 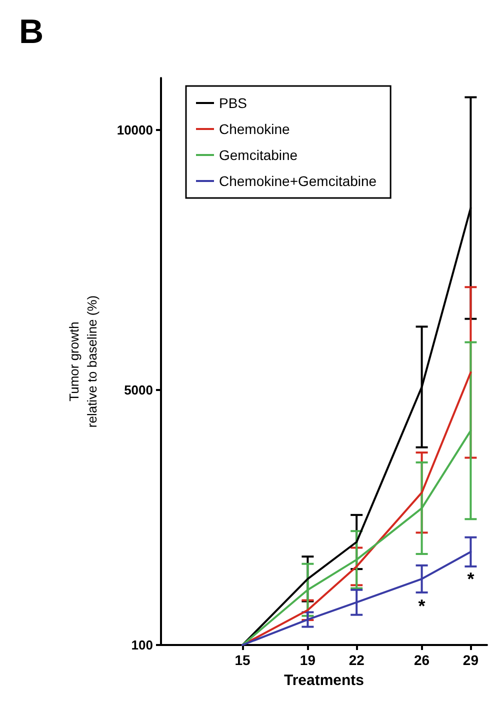 I want to click on y-tick-label: 10000, so click(x=134, y=130).